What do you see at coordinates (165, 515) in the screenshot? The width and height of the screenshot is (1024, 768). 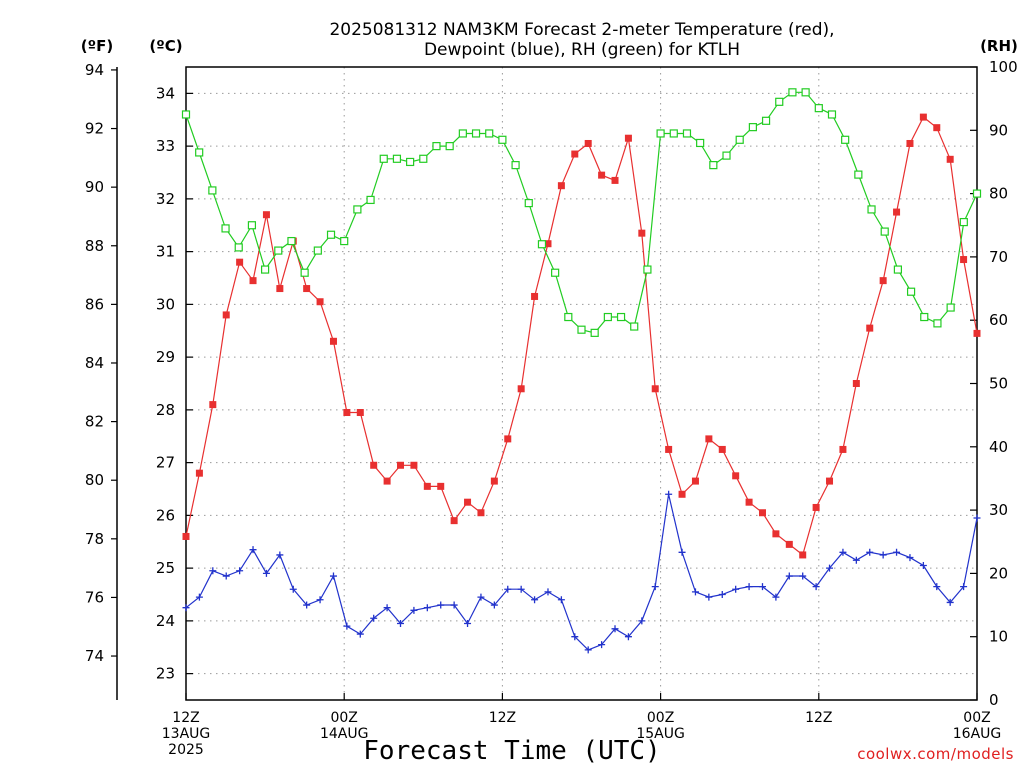 I see `celsius-tick-label: 26` at bounding box center [165, 515].